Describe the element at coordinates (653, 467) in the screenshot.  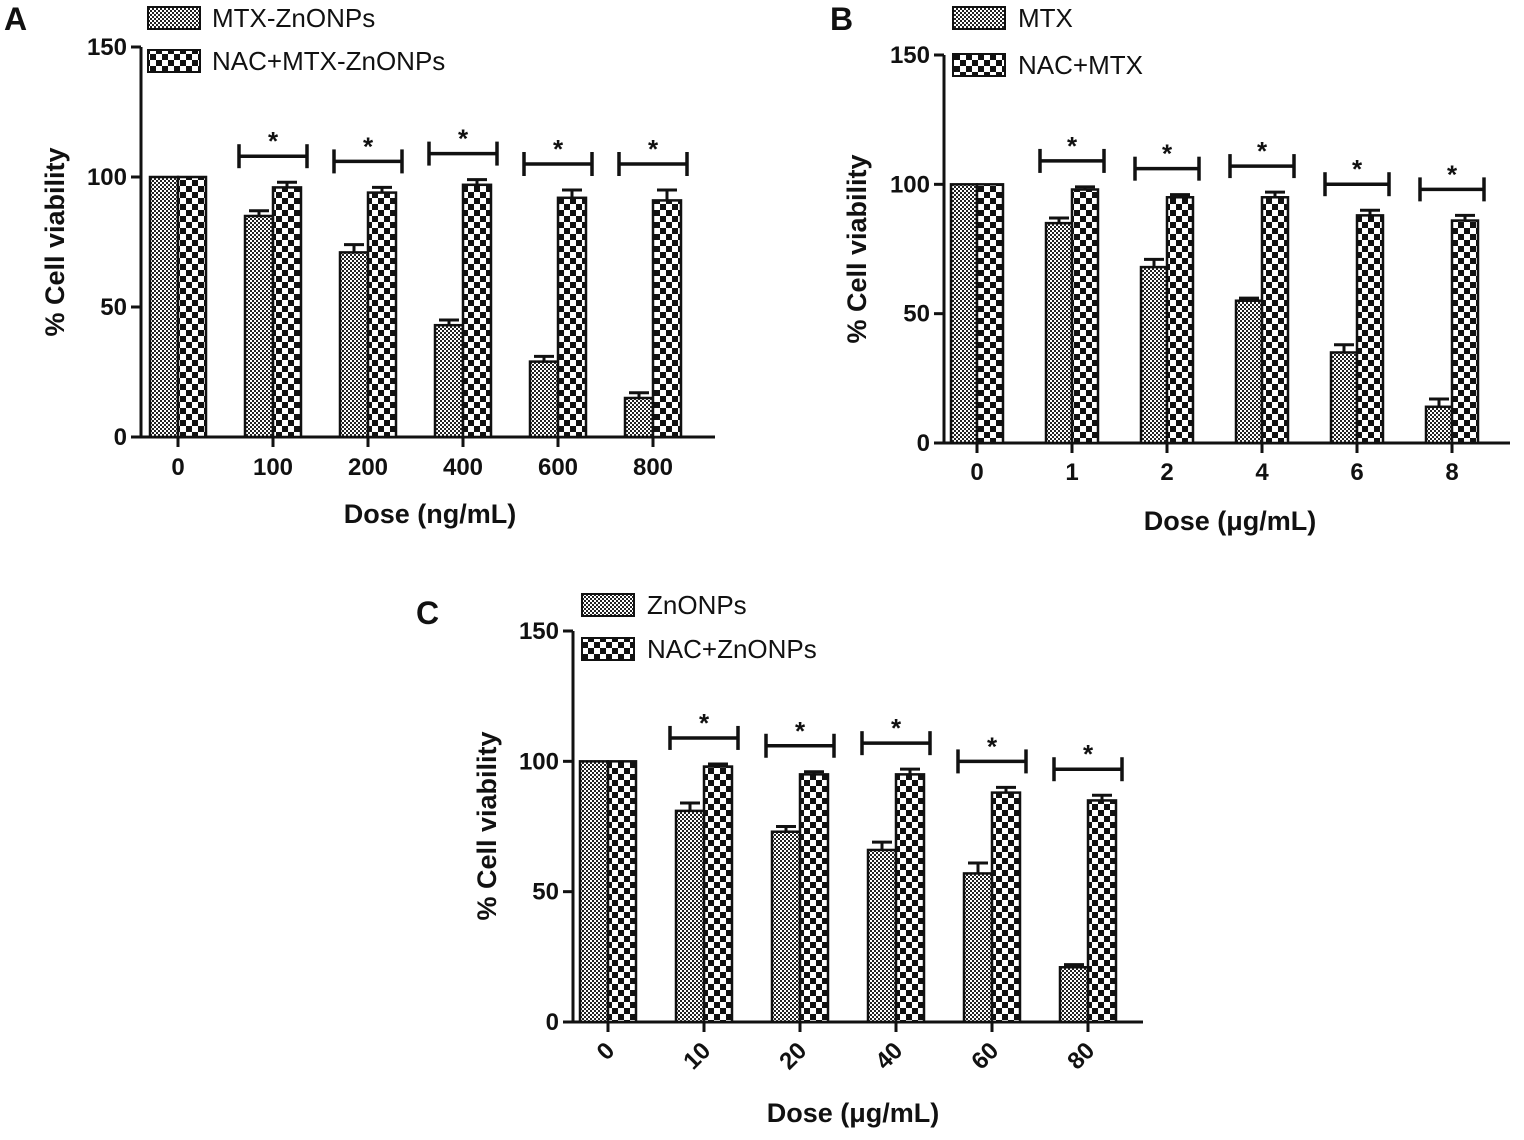
I see `x-tick-label: 800` at that location.